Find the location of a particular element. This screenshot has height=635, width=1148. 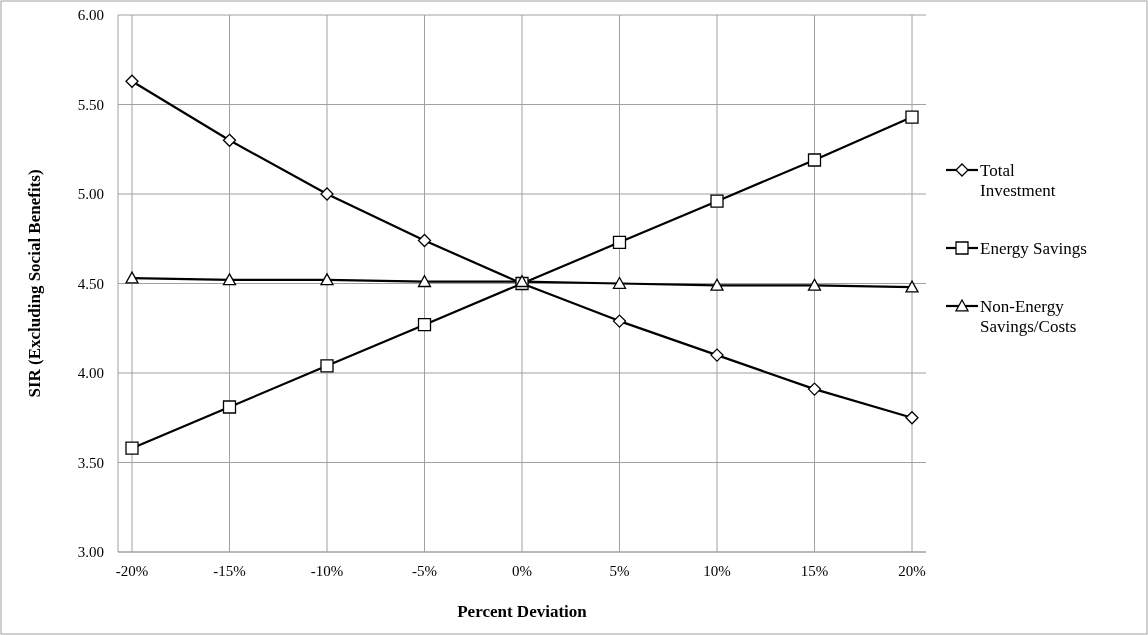

legend-label: Non-Energy Savings/Costs is located at coordinates (1028, 316).